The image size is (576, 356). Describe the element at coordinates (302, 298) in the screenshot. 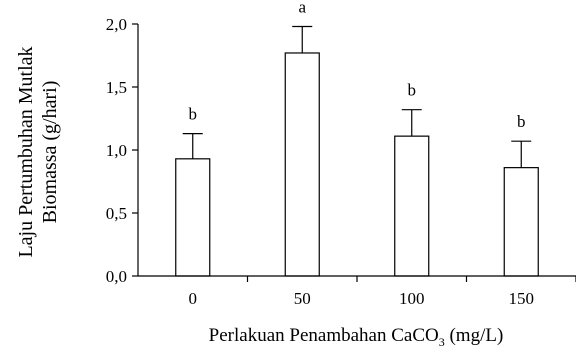

I see `x-tick-label: 50` at that location.